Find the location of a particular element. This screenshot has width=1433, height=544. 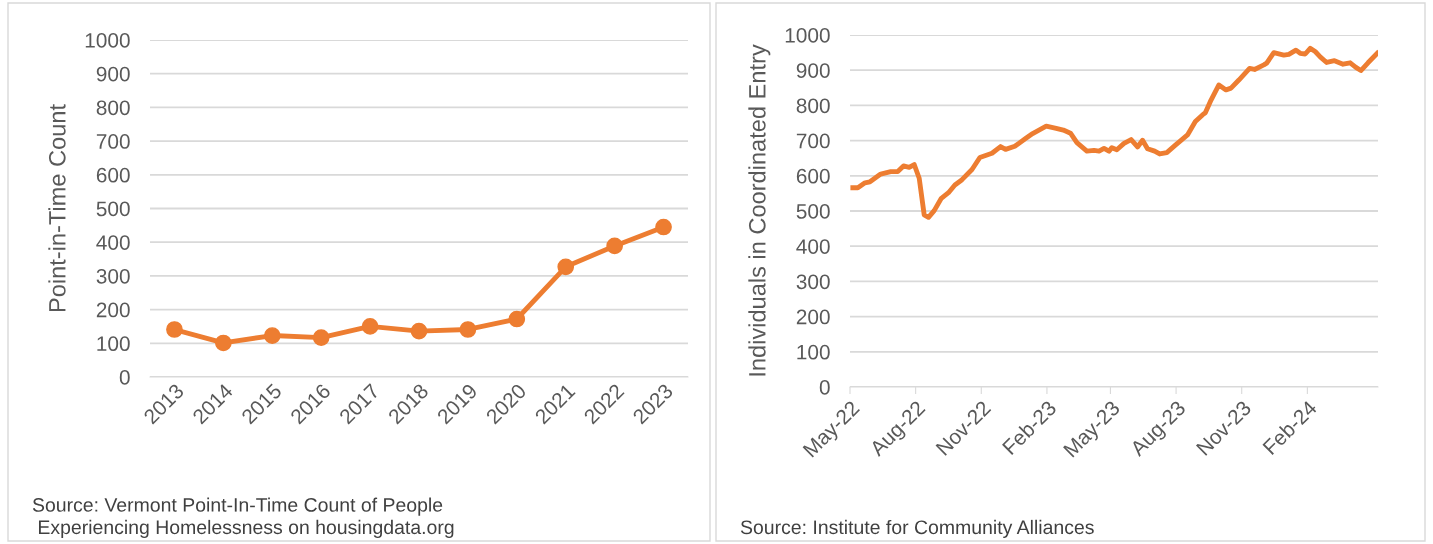

source-note: Source: Vermont Point-In-Time Count of People Experiencing Homelessness on housingdata.org is located at coordinates (243, 517).